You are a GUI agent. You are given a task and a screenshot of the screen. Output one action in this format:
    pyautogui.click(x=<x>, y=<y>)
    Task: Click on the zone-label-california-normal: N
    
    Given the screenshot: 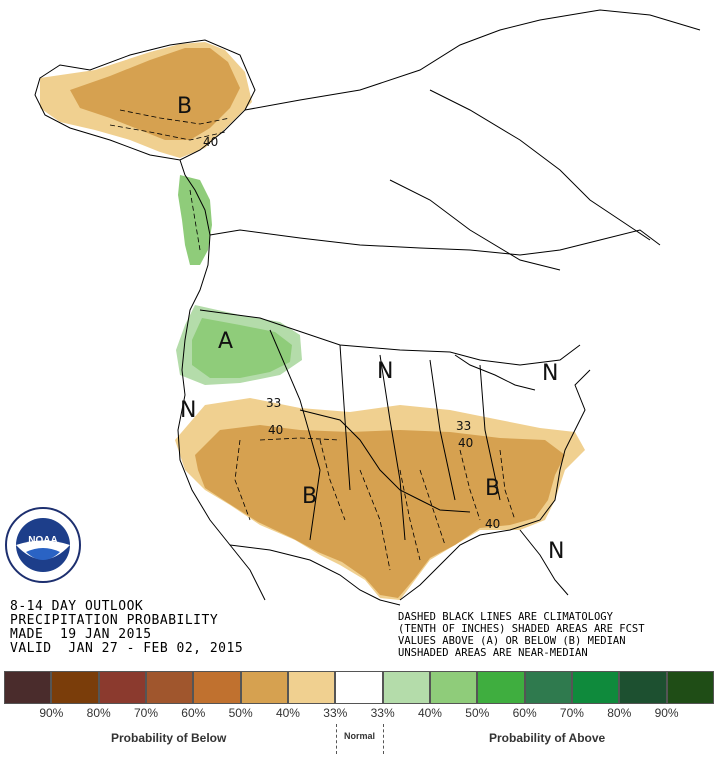 What is the action you would take?
    pyautogui.click(x=188, y=410)
    